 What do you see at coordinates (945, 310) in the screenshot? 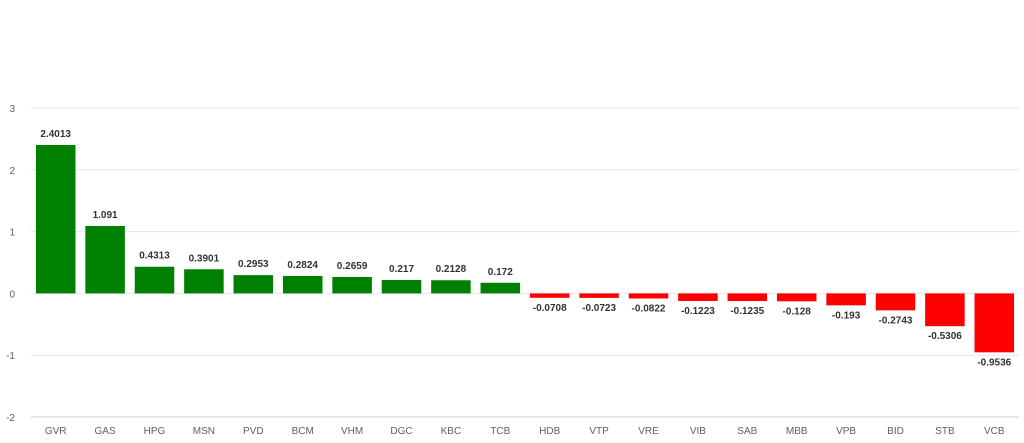
I see `bar-stb` at bounding box center [945, 310].